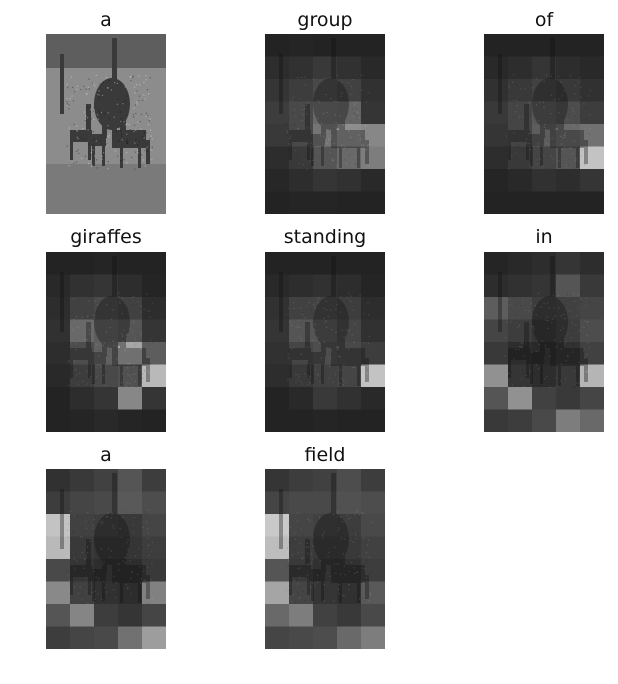 The image size is (618, 684). What do you see at coordinates (544, 237) in the screenshot?
I see `panel-title: in` at bounding box center [544, 237].